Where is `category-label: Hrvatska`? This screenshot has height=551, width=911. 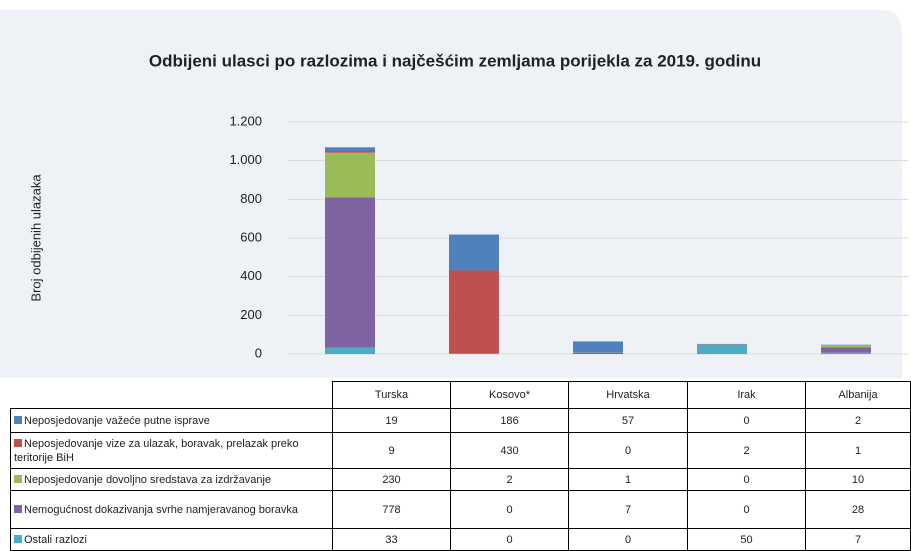
category-label: Hrvatska is located at coordinates (628, 395).